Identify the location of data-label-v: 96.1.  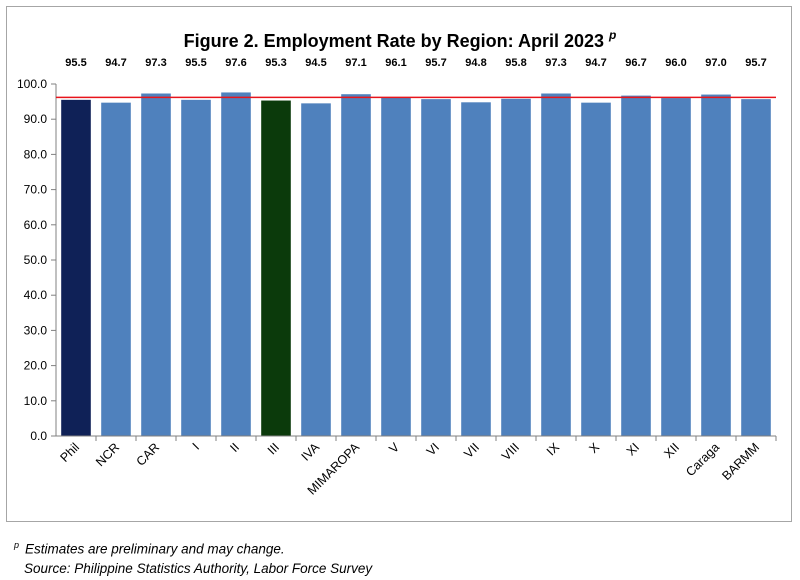
(395, 63).